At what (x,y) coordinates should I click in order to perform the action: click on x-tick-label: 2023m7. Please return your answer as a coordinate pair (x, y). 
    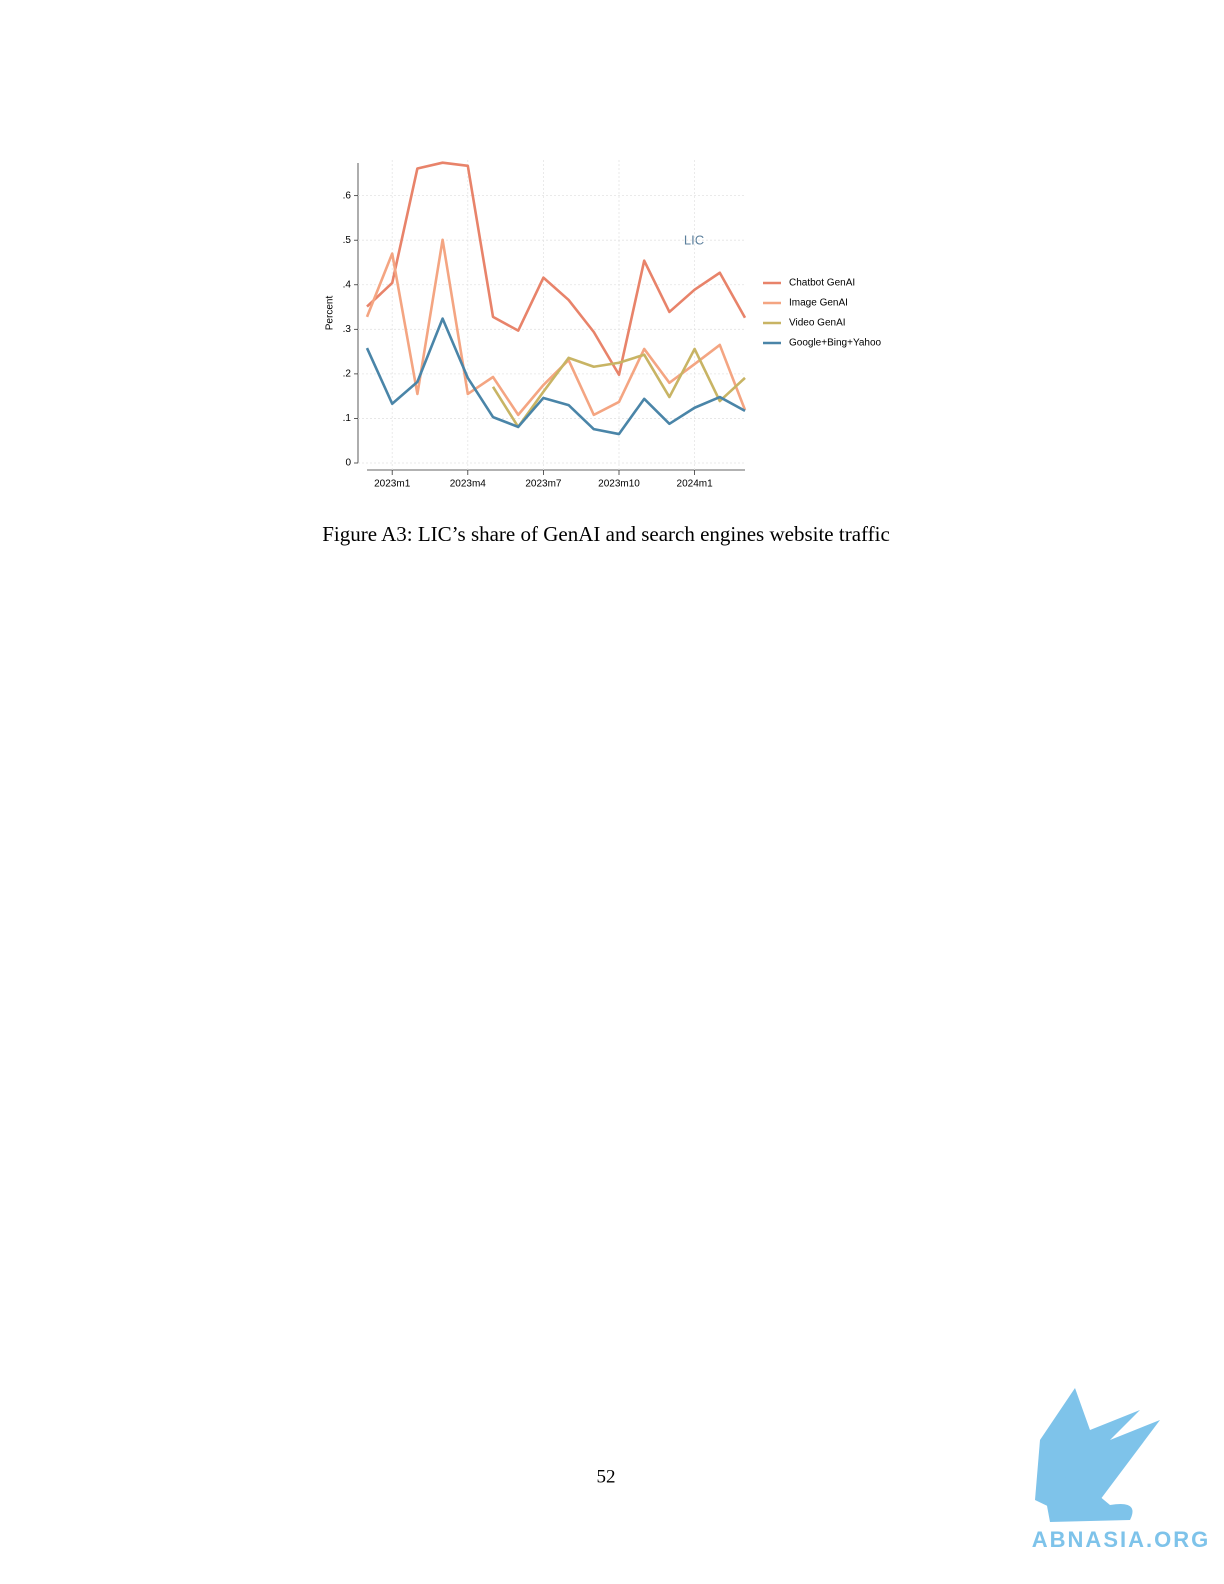
    Looking at the image, I should click on (543, 484).